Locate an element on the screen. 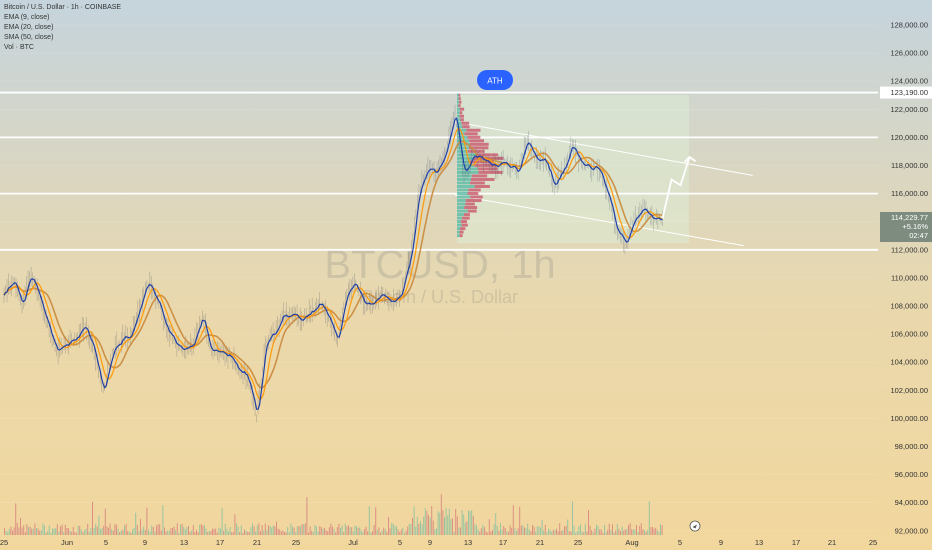  ath-label: ATH is located at coordinates (495, 81).